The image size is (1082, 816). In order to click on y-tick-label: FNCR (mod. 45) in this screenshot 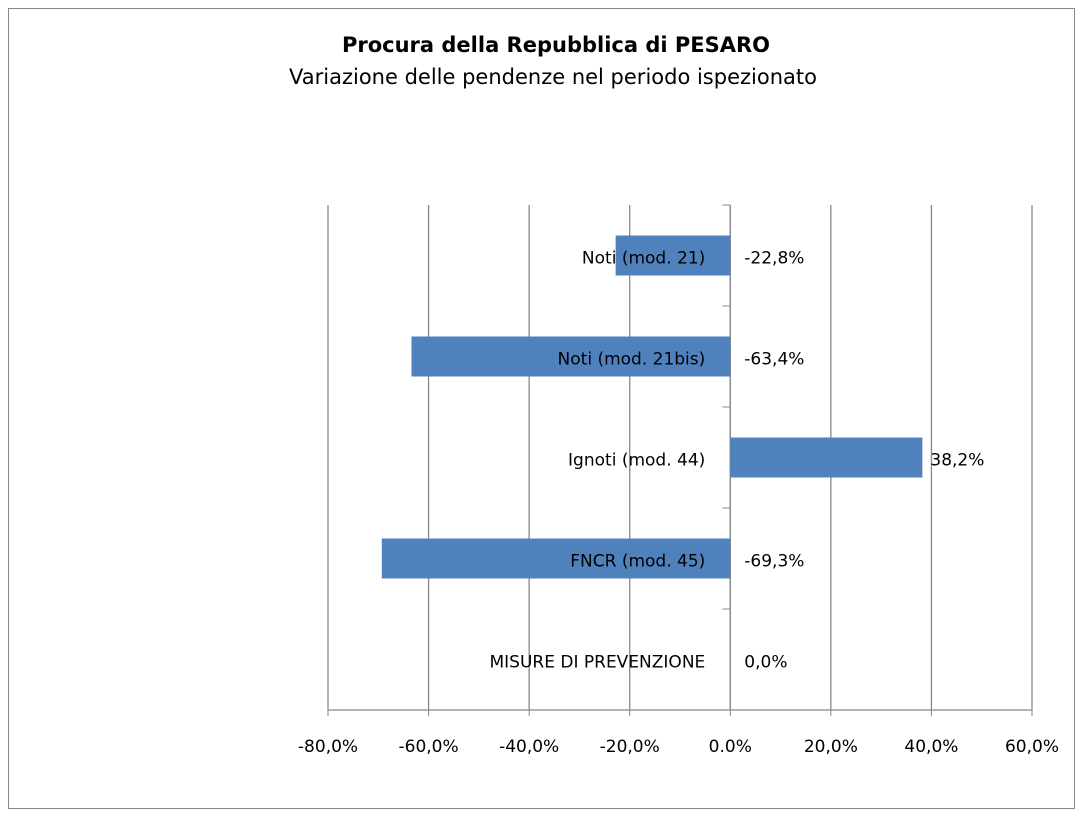, I will do `click(637, 562)`.